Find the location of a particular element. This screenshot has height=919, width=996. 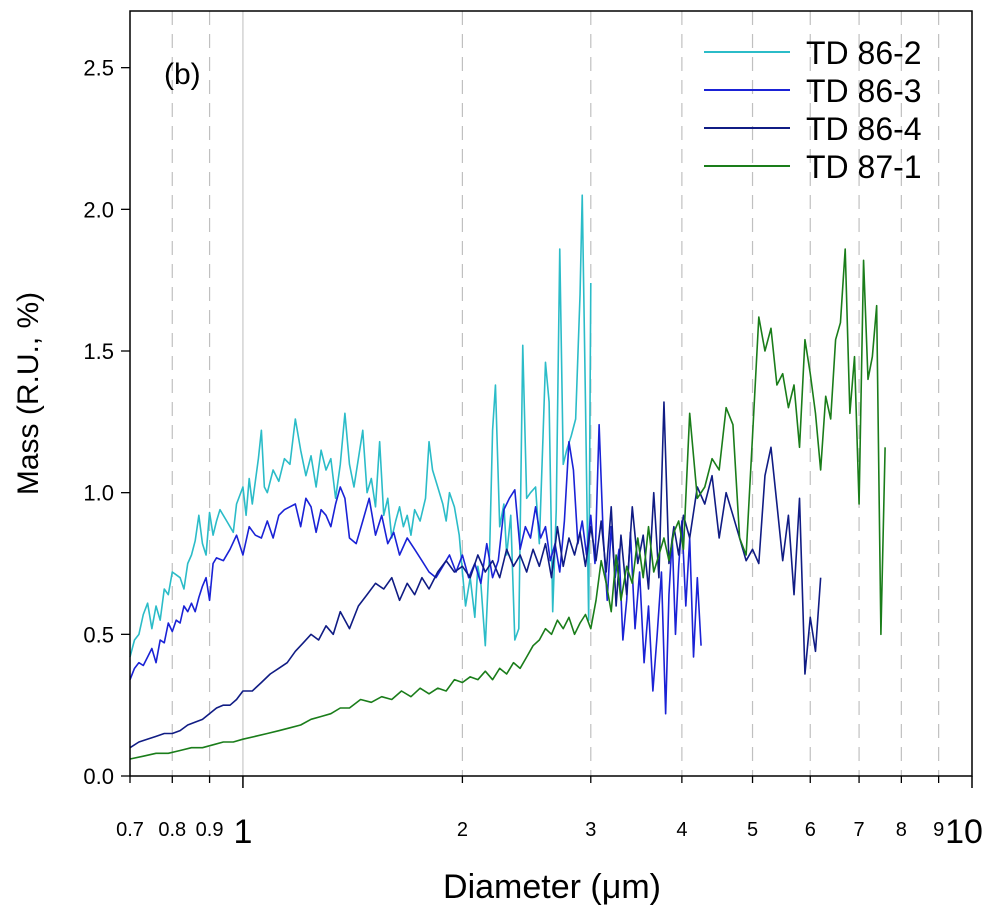

y-tick-label: 2.5 is located at coordinates (98, 68).